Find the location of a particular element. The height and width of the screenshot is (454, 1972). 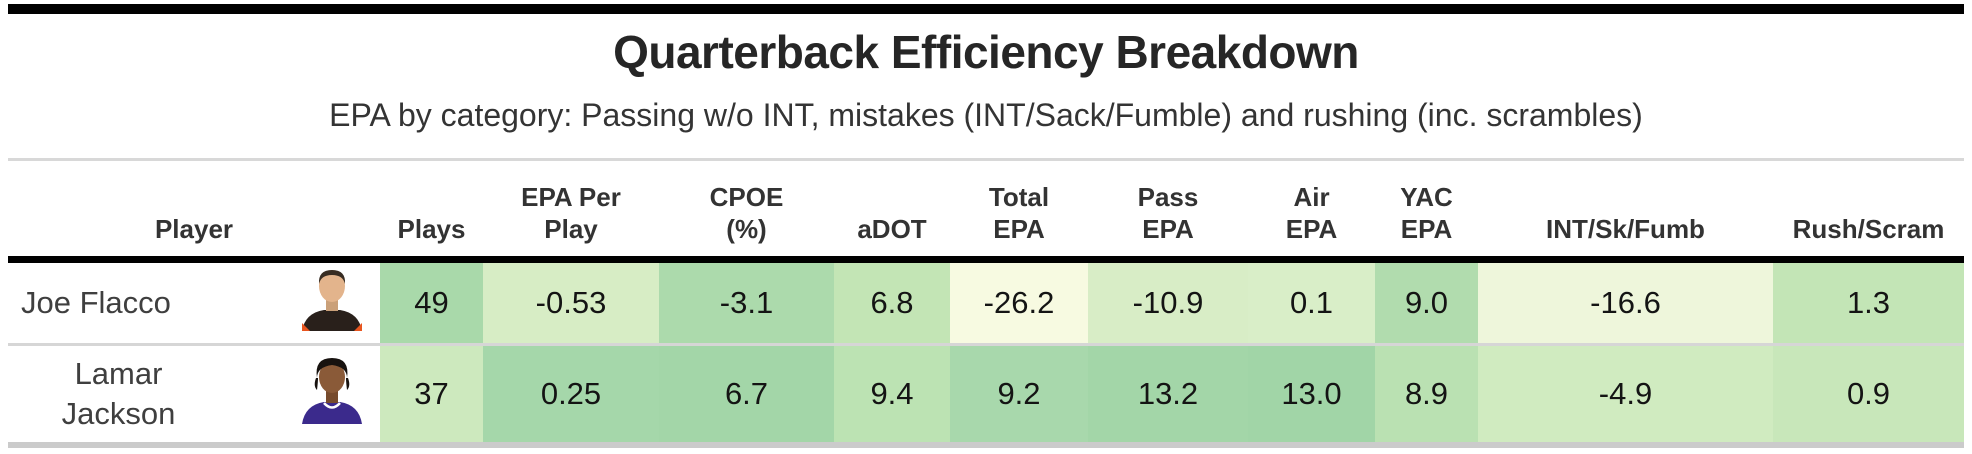

column-header-int-sk-fumb: INT/Sk/Fumb is located at coordinates (1625, 210).